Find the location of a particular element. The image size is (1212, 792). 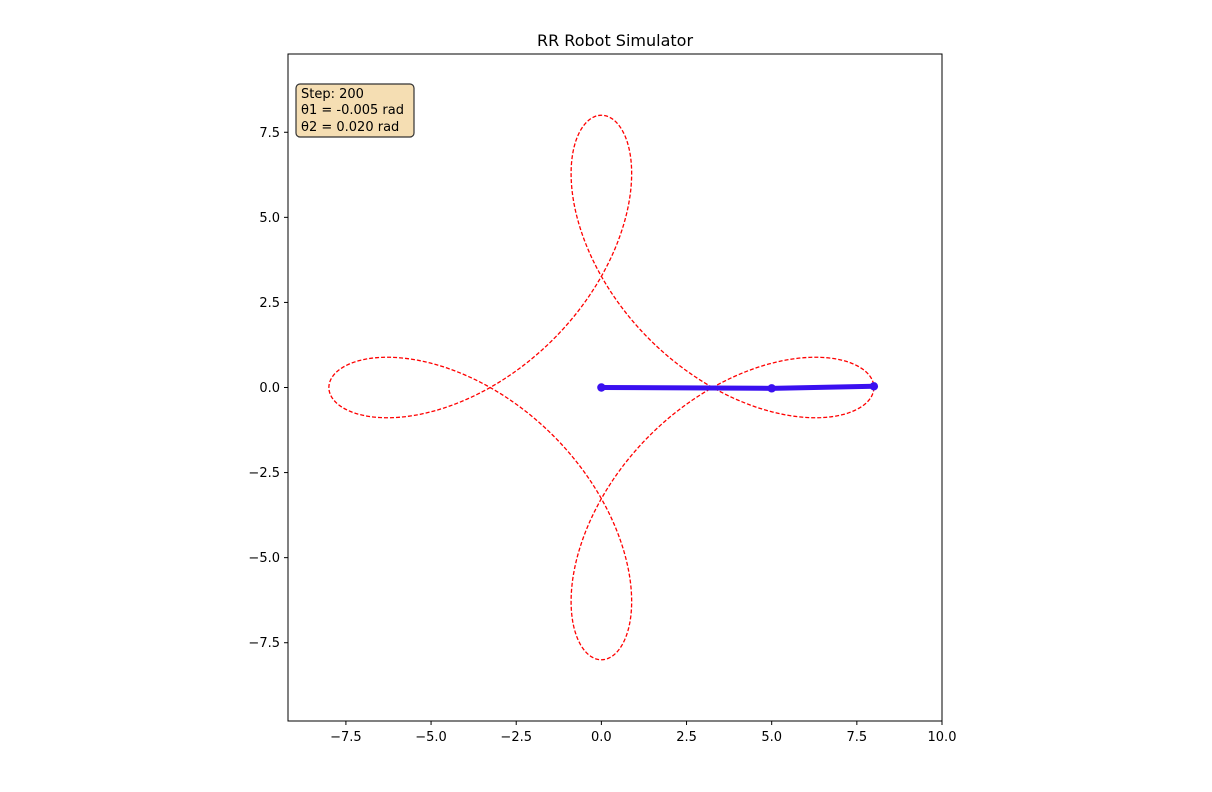

y-tick-label: −7.5 is located at coordinates (264, 643).